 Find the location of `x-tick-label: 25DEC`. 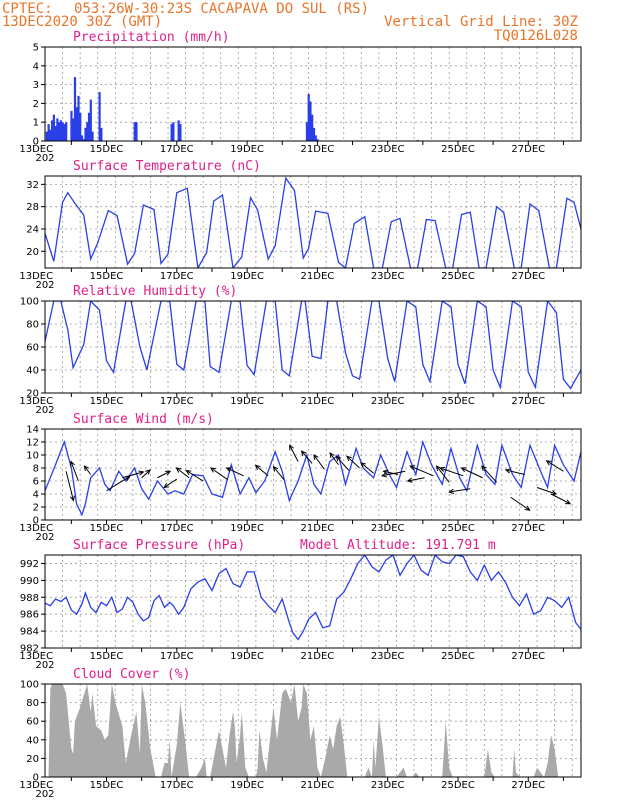

x-tick-label: 25DEC is located at coordinates (458, 528).